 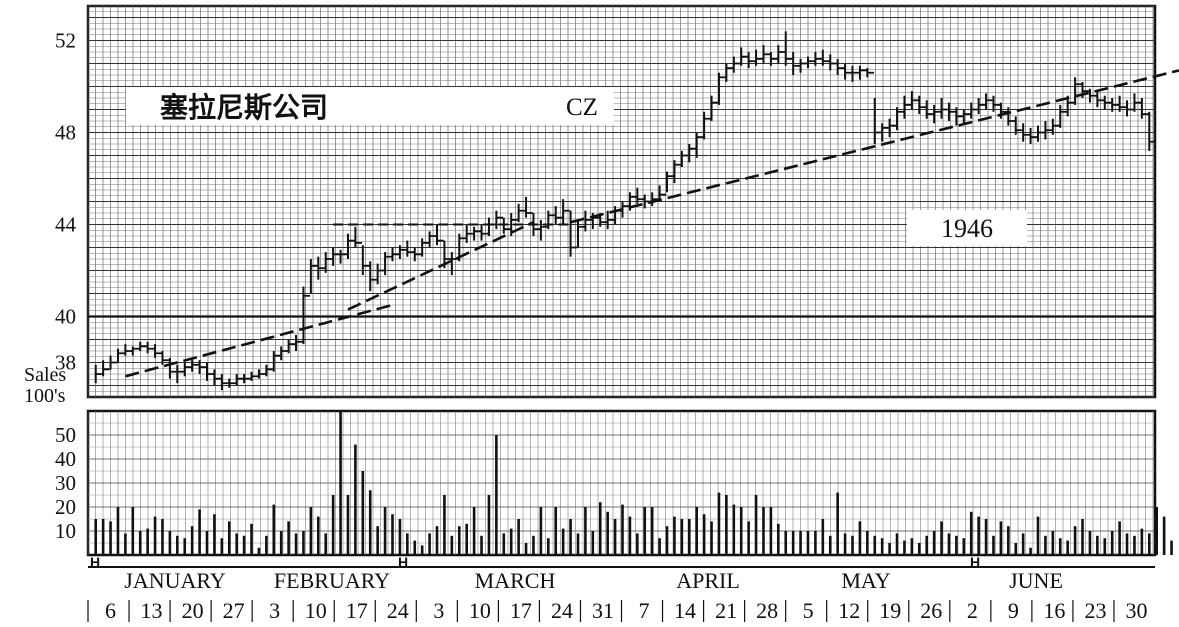 I want to click on volume-axis-label-line1: Sales, so click(x=45, y=375).